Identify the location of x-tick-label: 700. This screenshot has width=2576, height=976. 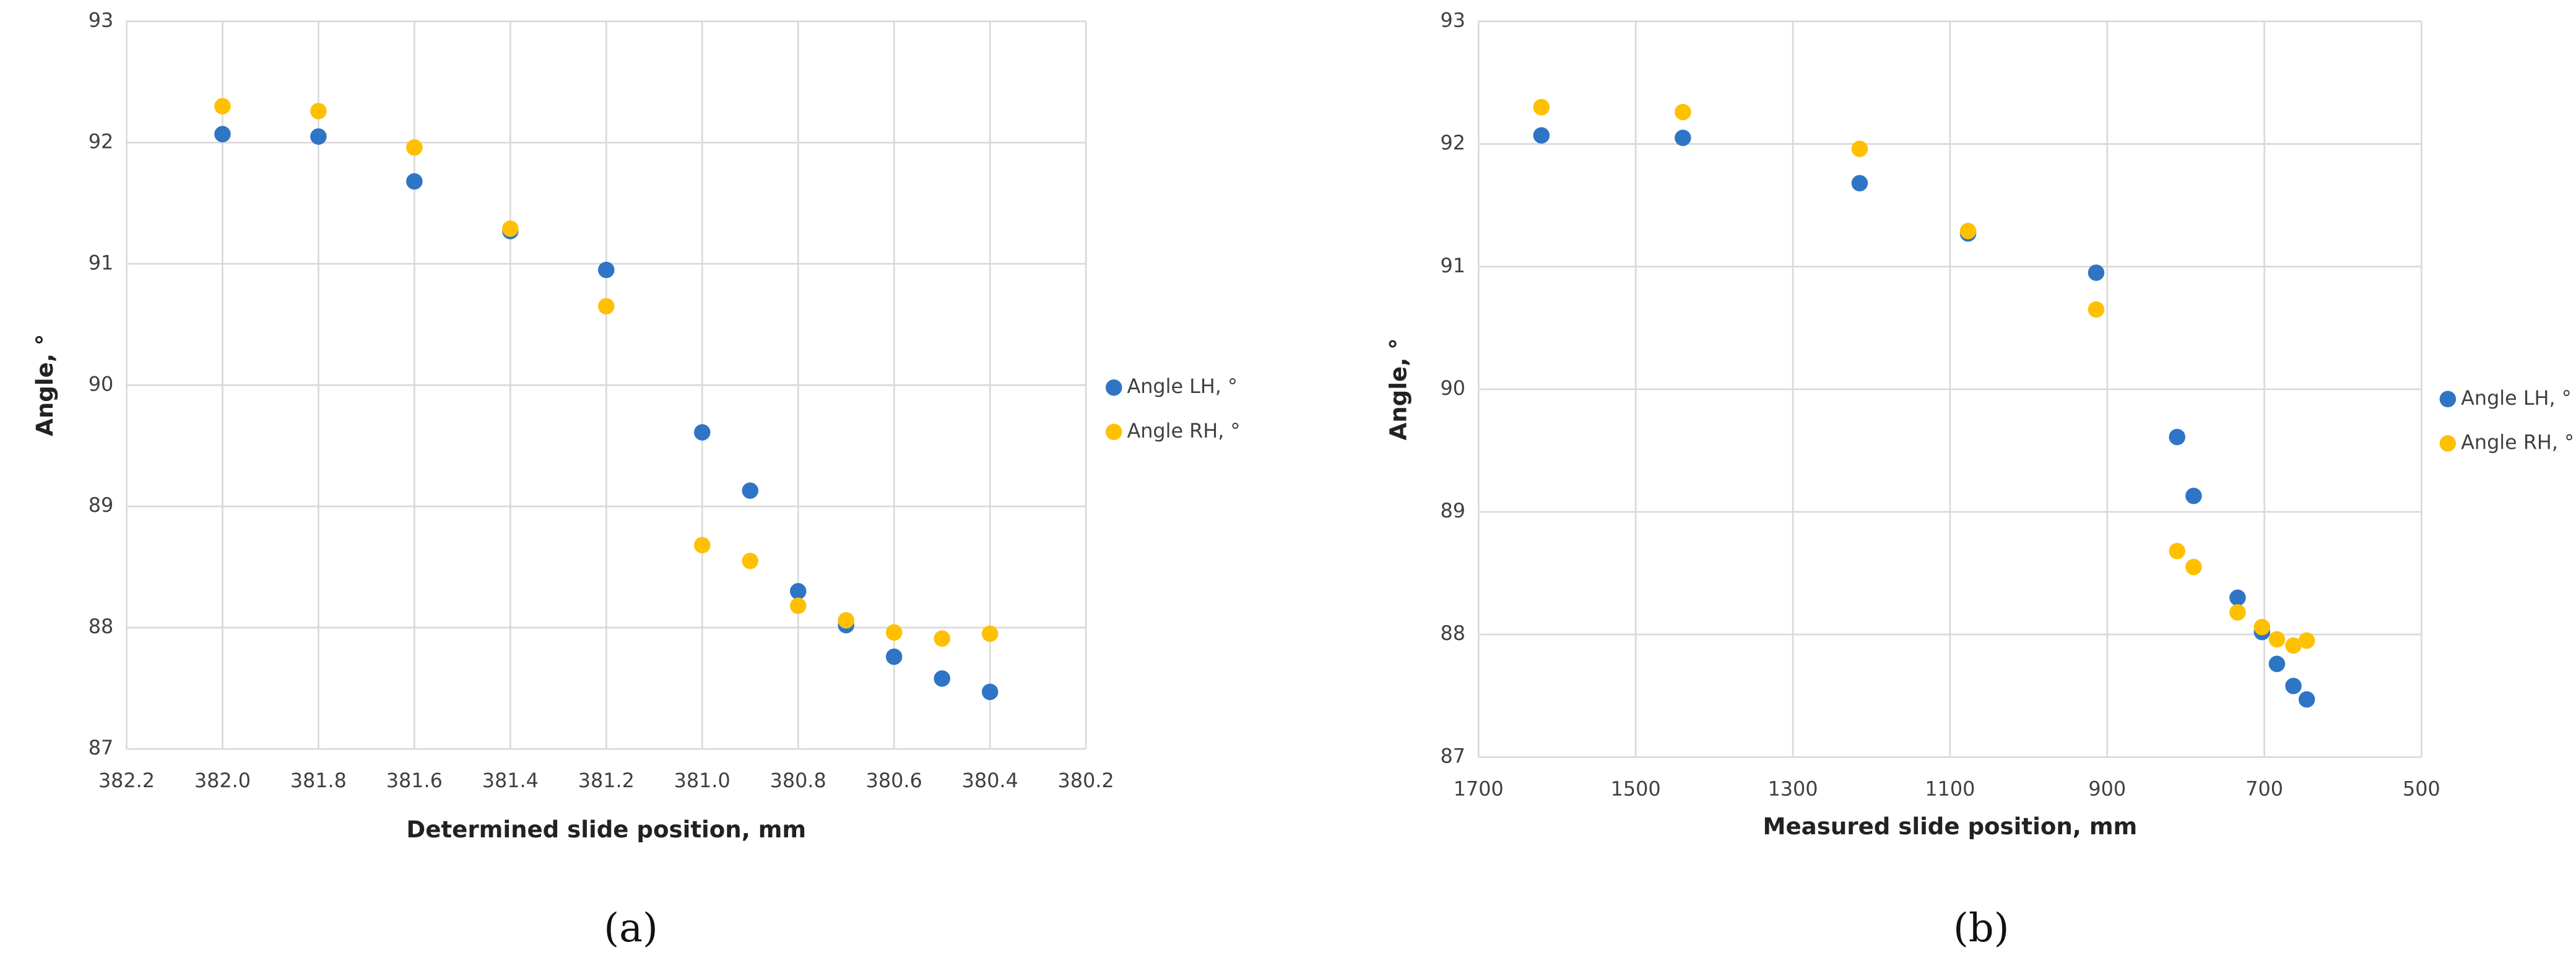
(2264, 788).